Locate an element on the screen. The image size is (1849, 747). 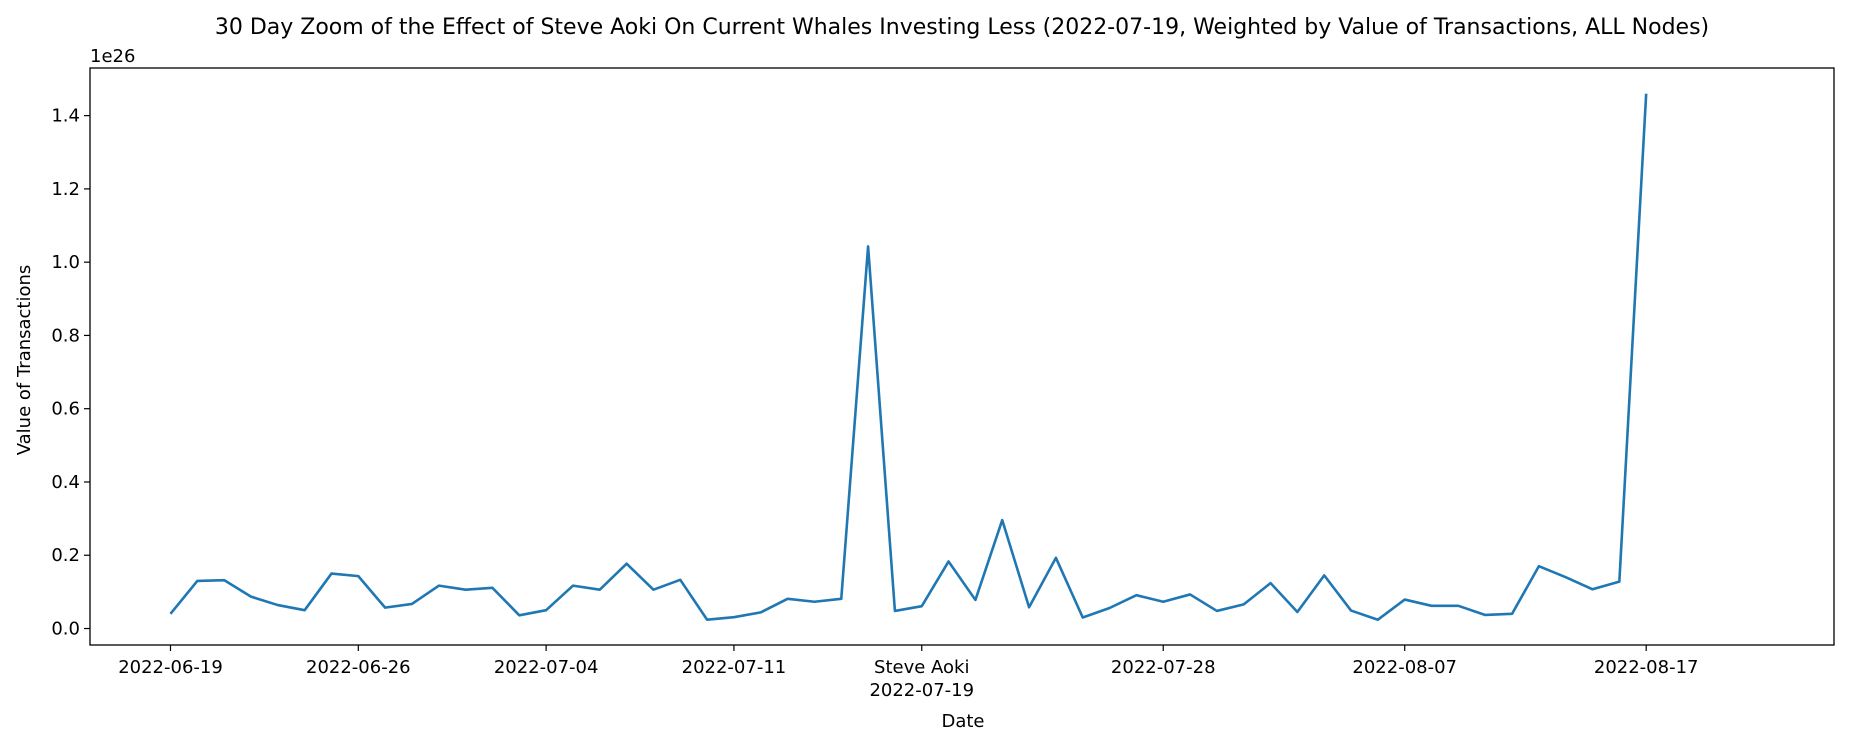
x-axis-label: Date is located at coordinates (962, 721).